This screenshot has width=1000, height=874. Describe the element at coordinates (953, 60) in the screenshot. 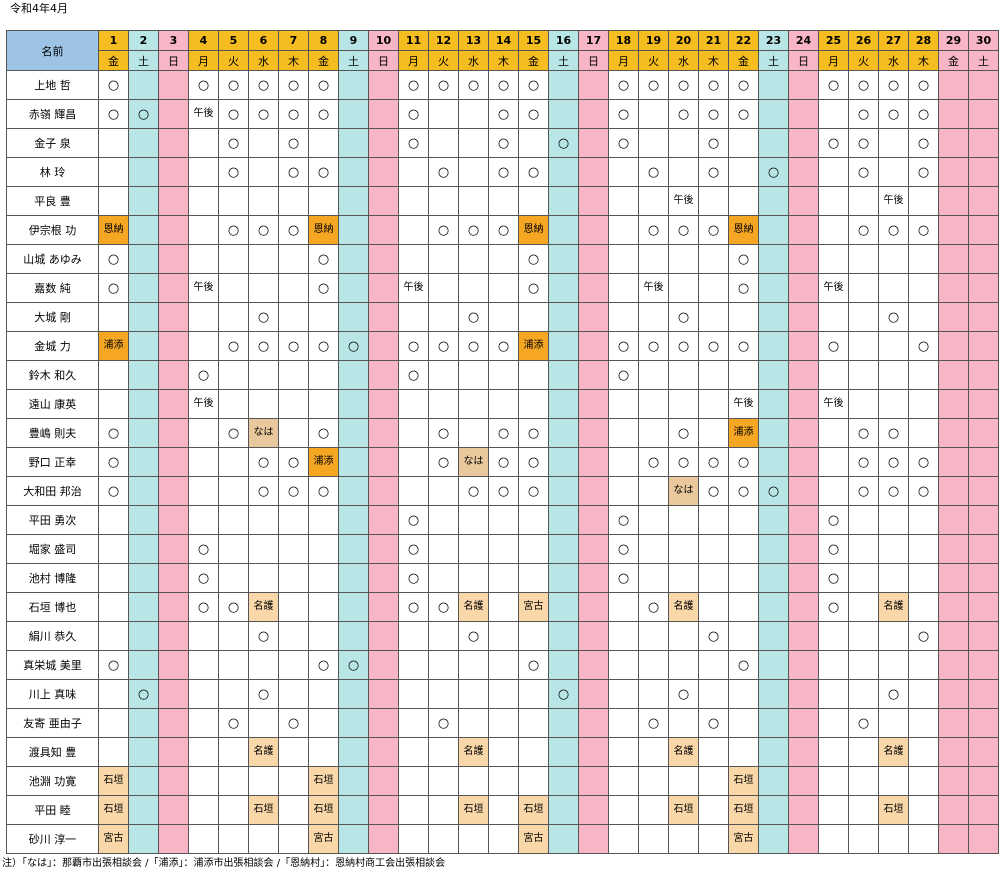

I see `weekday-header-29: 金` at that location.